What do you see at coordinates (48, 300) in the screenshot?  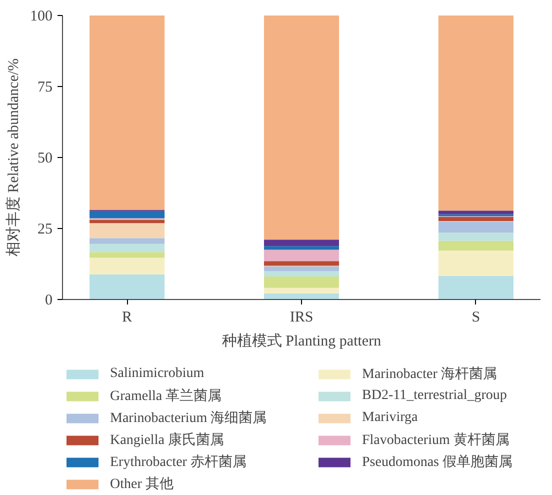 I see `y-tick-label: 0` at bounding box center [48, 300].